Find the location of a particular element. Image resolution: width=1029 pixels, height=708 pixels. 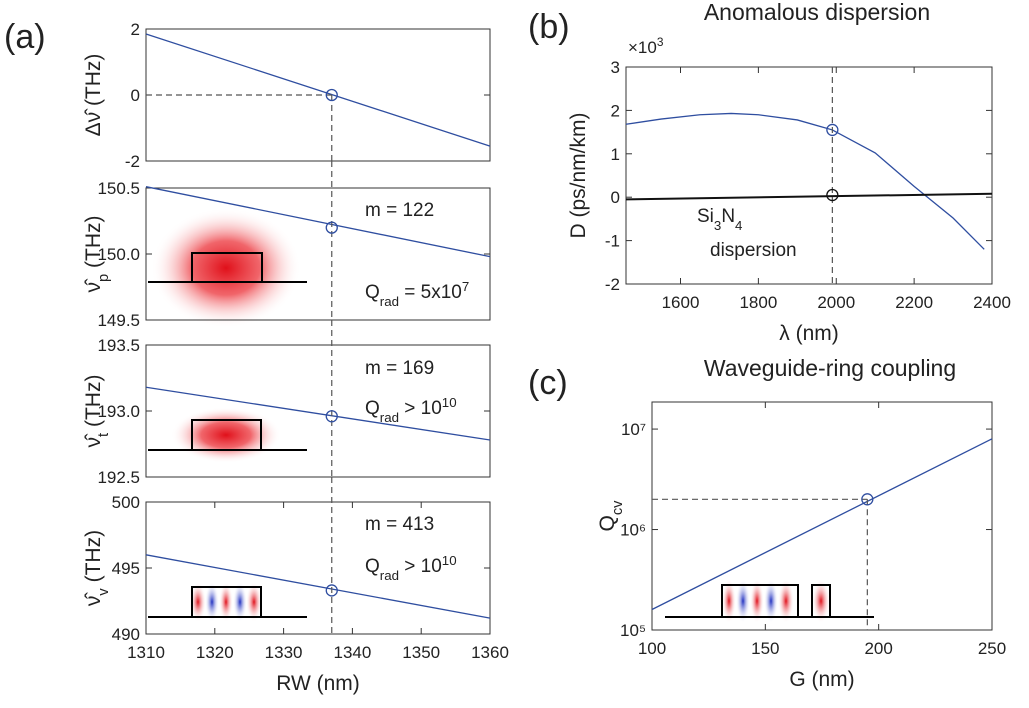

y-tick-label: 3 is located at coordinates (615, 67).